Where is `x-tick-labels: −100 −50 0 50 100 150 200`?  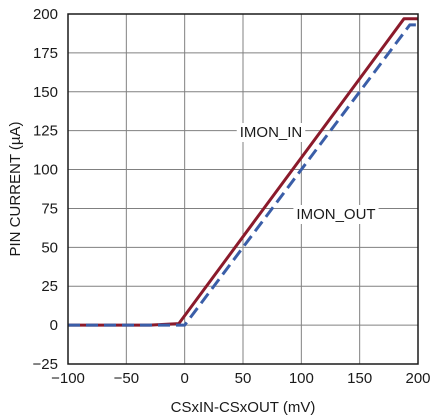
x-tick-labels: −100 −50 0 50 100 150 200 is located at coordinates (240, 378).